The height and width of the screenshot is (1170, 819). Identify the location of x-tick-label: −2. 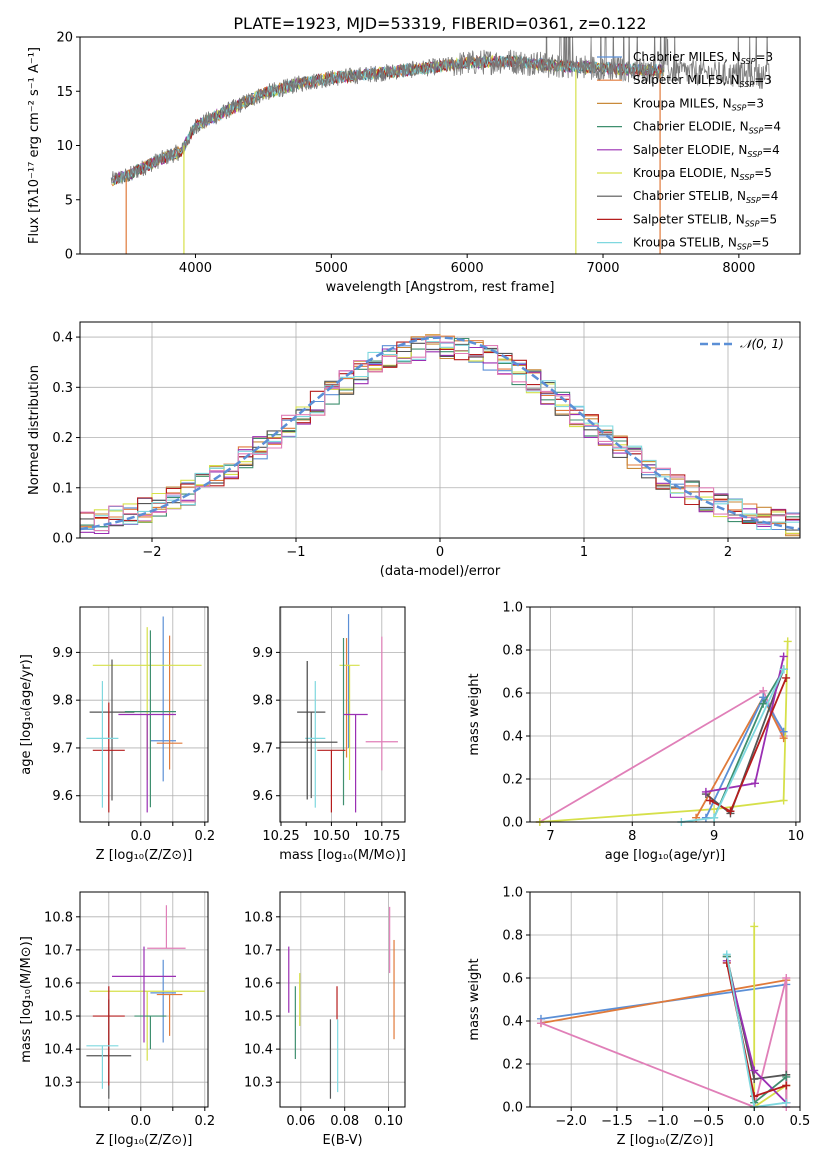
(151, 552).